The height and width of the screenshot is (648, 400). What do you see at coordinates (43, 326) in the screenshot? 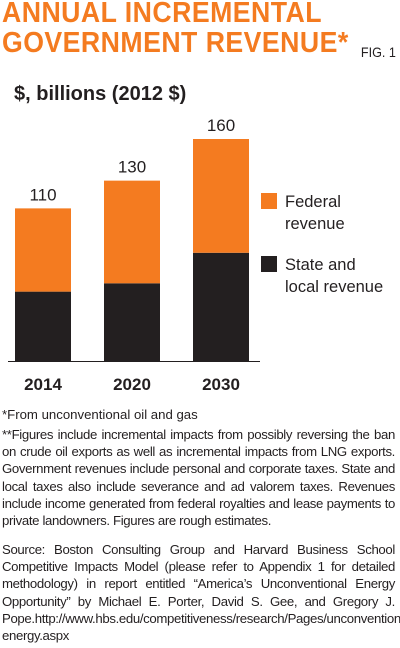
I see `bar-2014-state-local` at bounding box center [43, 326].